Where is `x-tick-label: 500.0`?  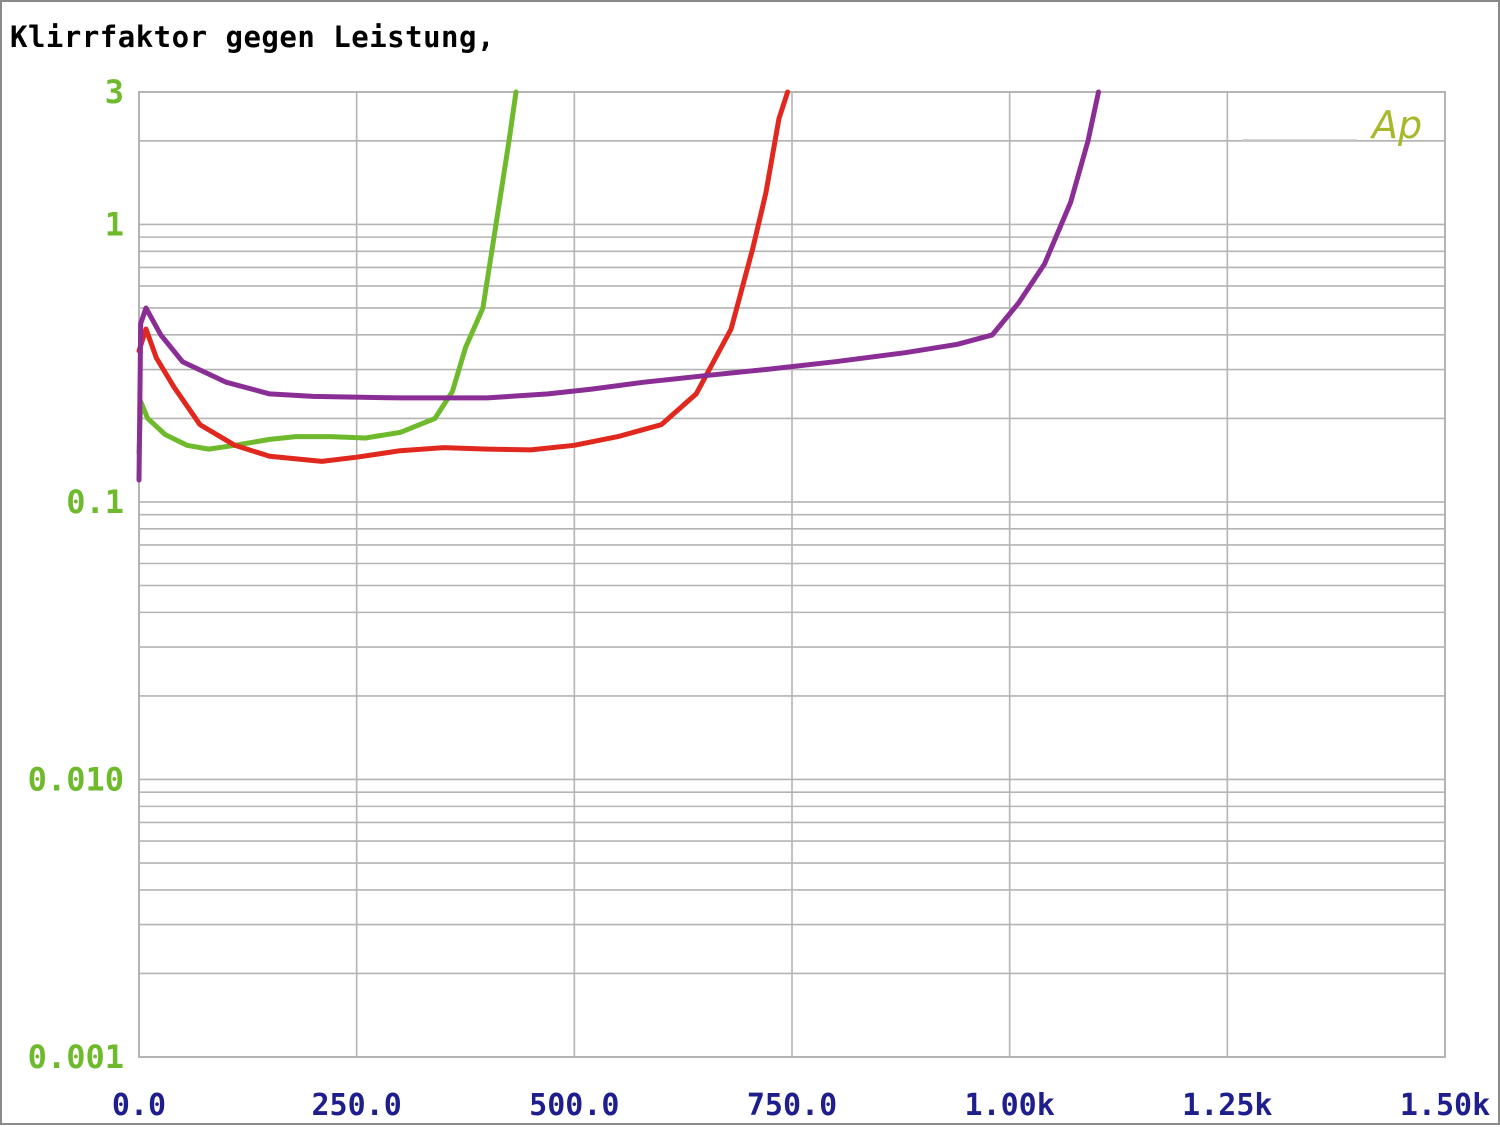 x-tick-label: 500.0 is located at coordinates (574, 1105).